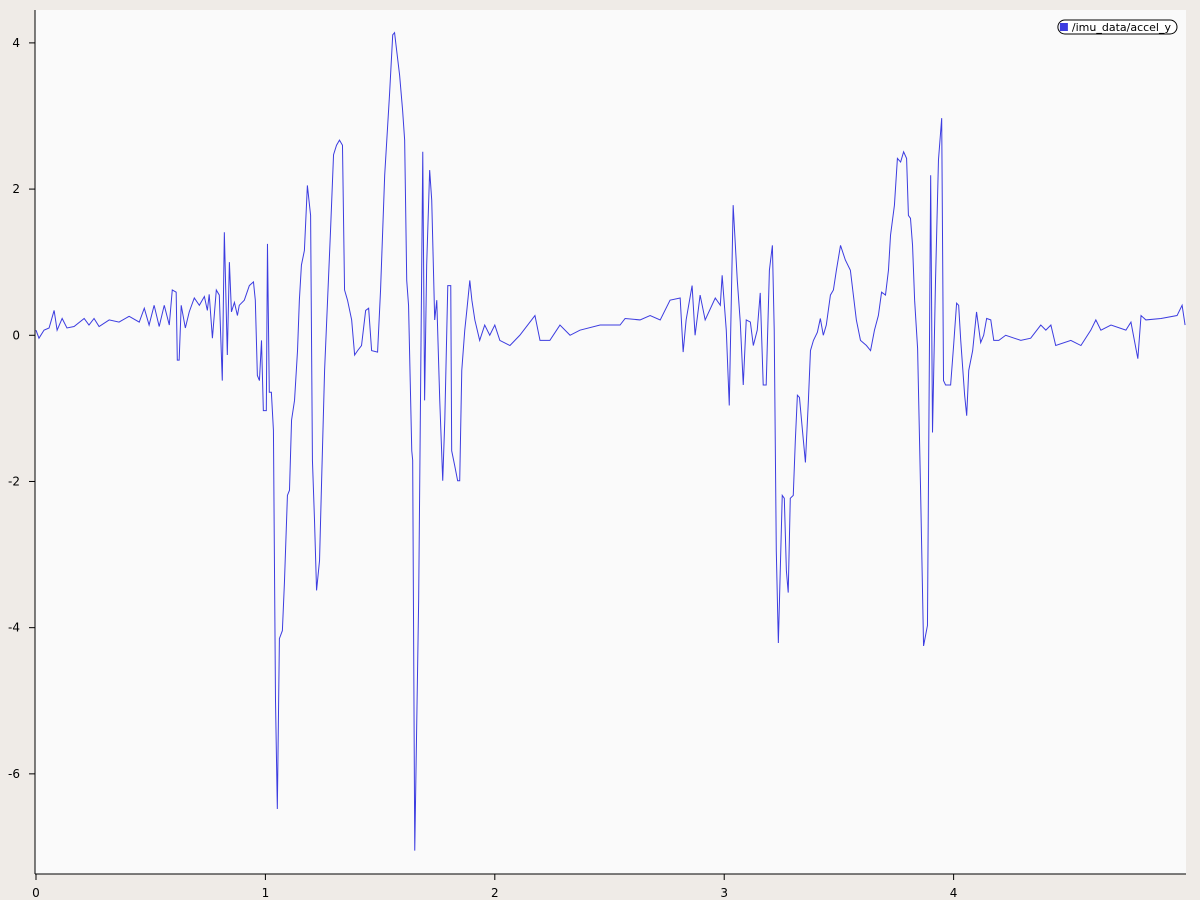 The width and height of the screenshot is (1200, 900). Describe the element at coordinates (14, 628) in the screenshot. I see `y-tick-label: -4` at that location.